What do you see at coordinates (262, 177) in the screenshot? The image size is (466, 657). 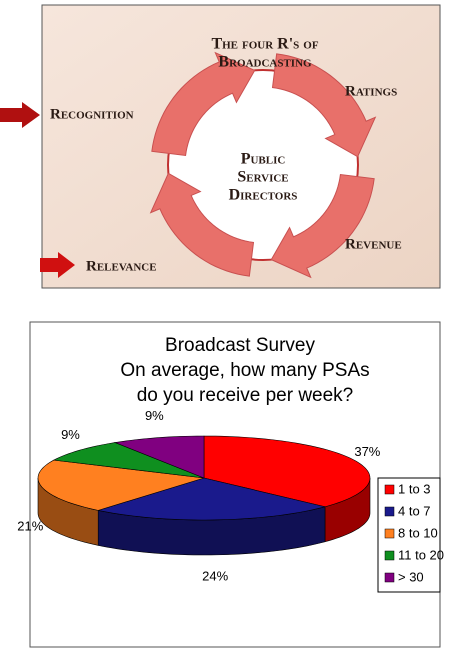 I see `center-label: Service` at bounding box center [262, 177].